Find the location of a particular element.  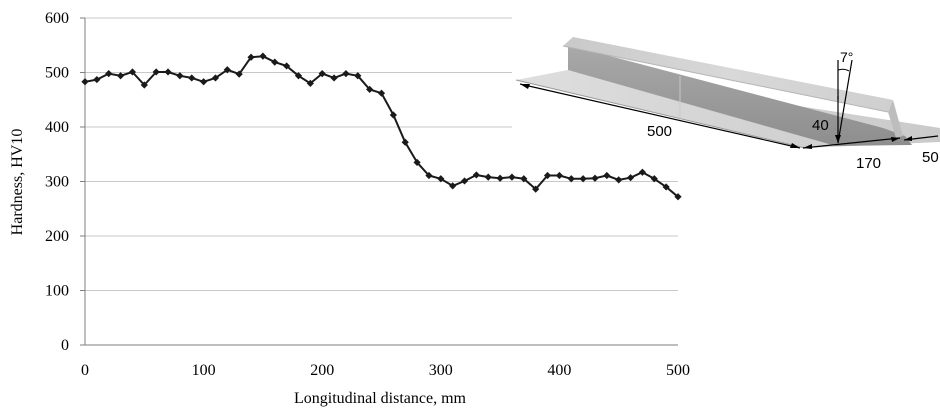

rail-top-face is located at coordinates (728, 74).